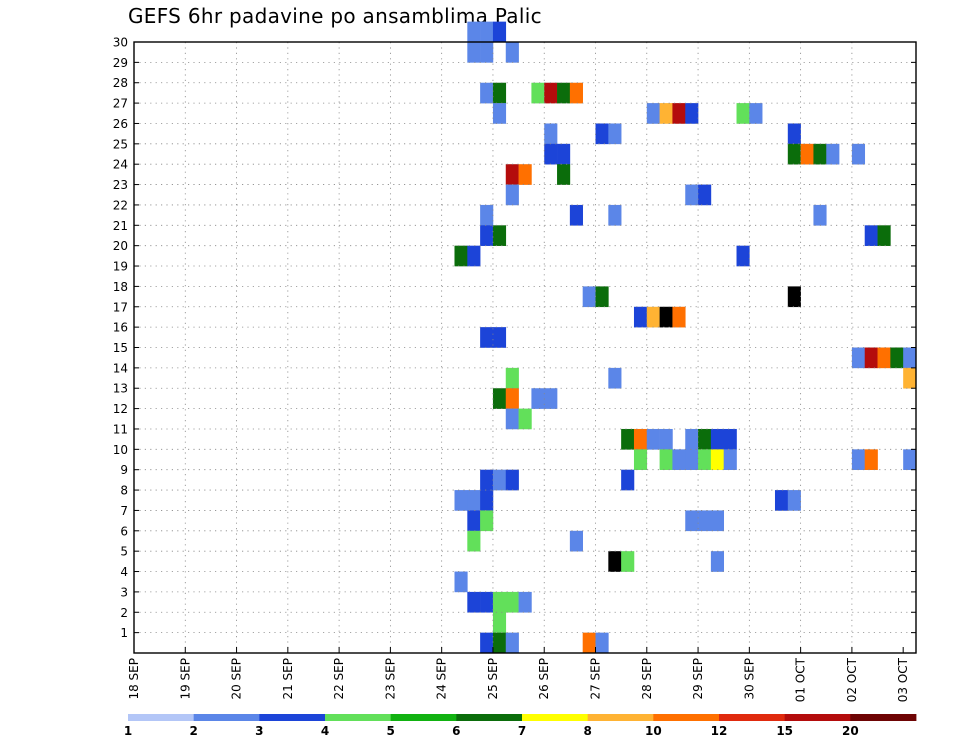 This screenshot has width=960, height=742. Describe the element at coordinates (124, 633) in the screenshot. I see `y-tick-label: 1` at that location.